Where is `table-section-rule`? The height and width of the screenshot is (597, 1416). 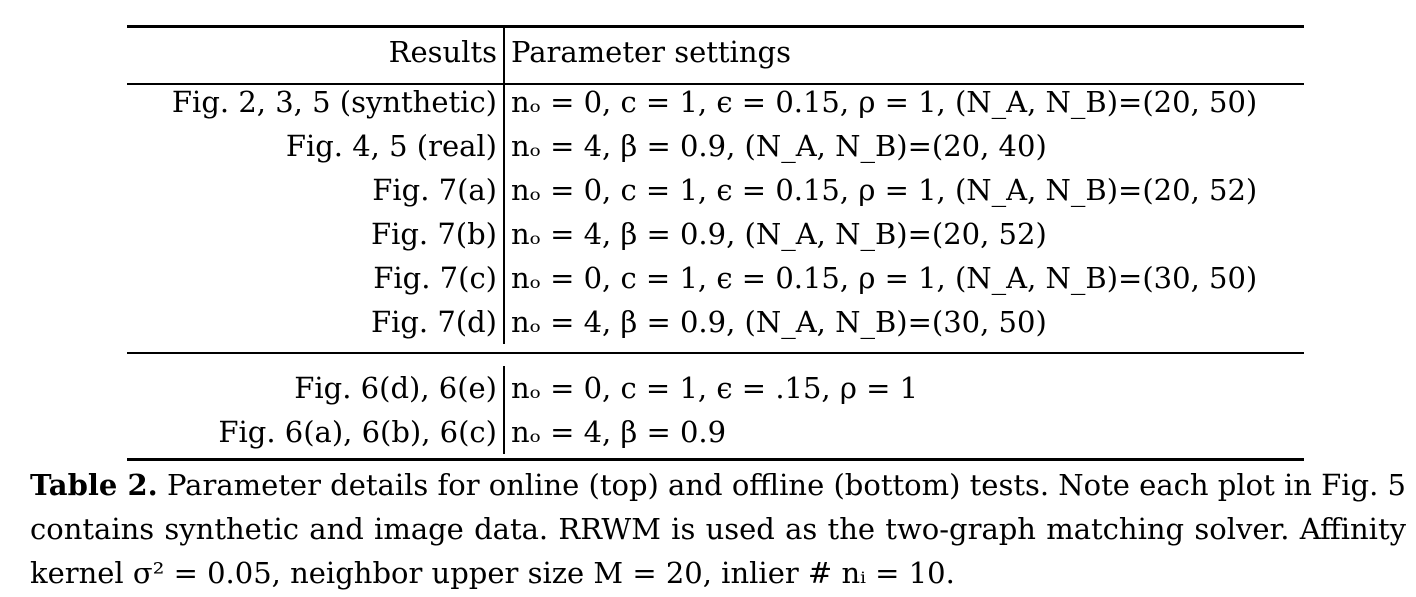
table-section-rule is located at coordinates (715, 353).